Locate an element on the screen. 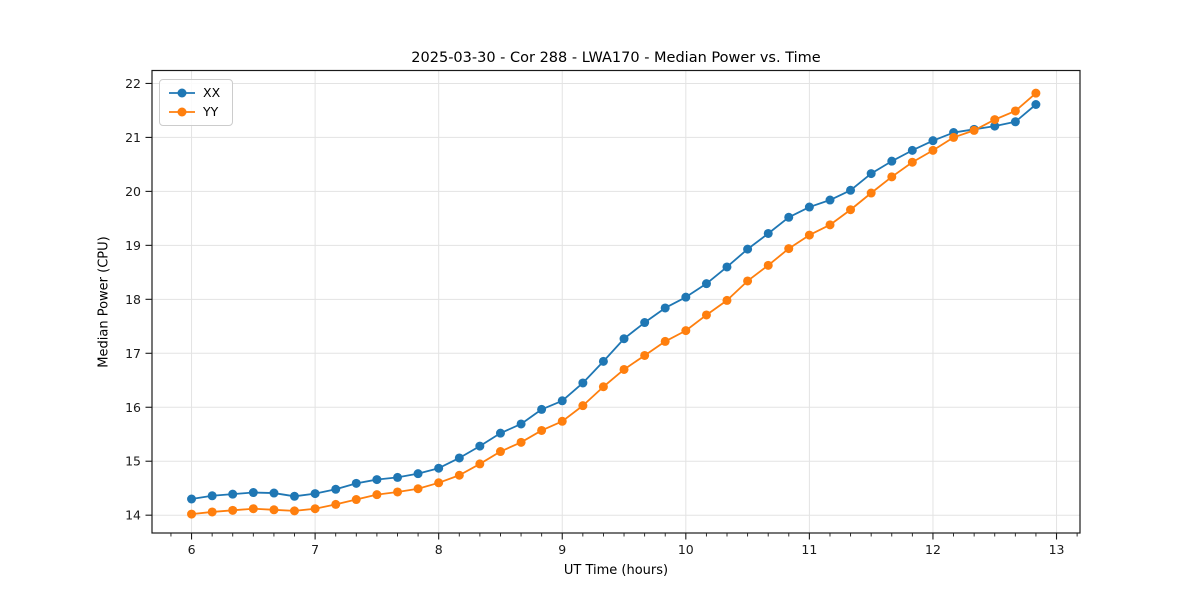 The height and width of the screenshot is (600, 1200). legend: XX YY is located at coordinates (196, 102).